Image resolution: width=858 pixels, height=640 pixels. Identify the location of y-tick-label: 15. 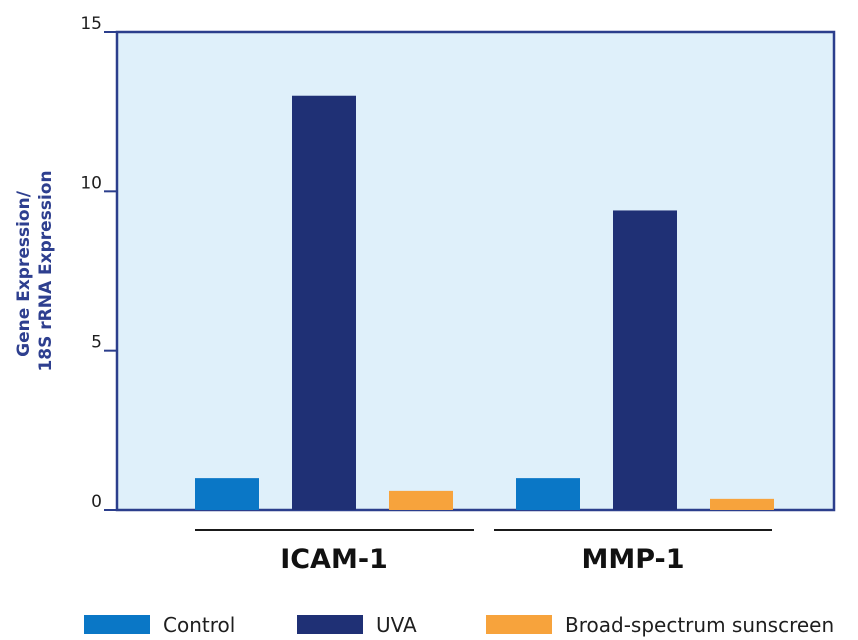
(91, 24).